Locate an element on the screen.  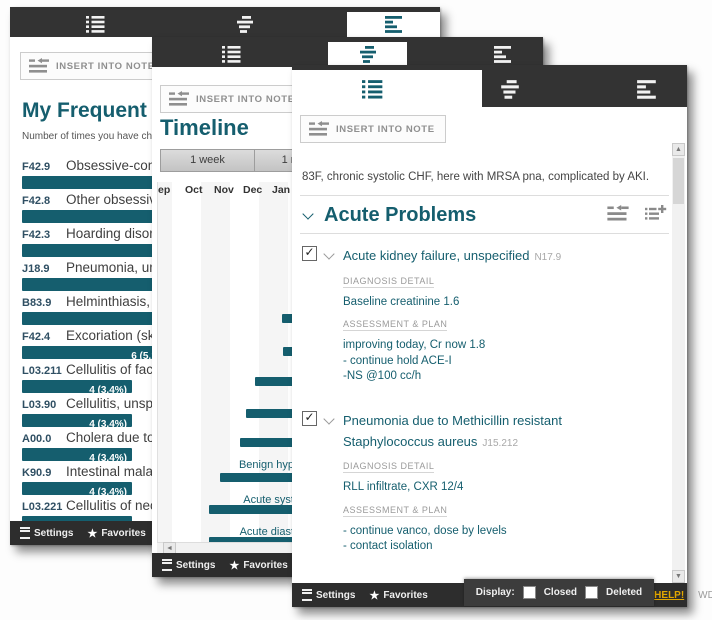
month-label: Oct is located at coordinates (194, 190).